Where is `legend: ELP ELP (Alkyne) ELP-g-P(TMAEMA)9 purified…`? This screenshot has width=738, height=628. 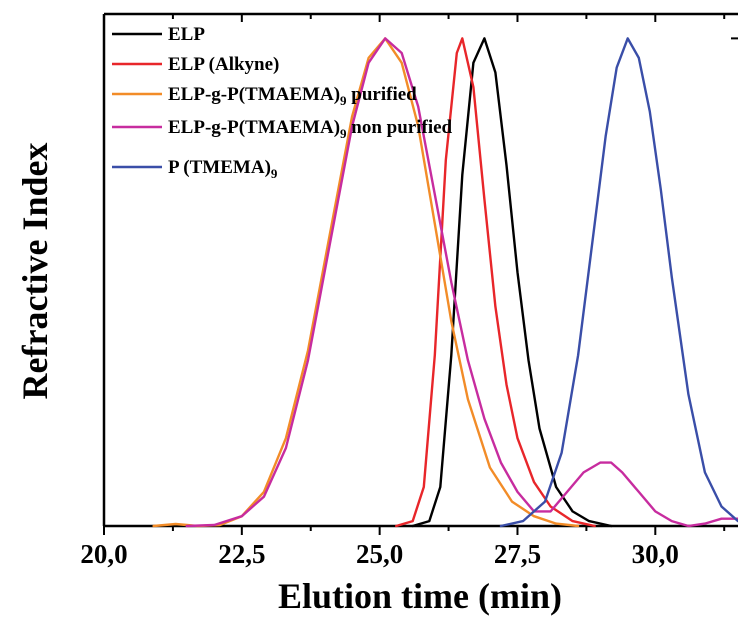
legend: ELP ELP (Alkyne) ELP-g-P(TMAEMA)9 purified… is located at coordinates (282, 102).